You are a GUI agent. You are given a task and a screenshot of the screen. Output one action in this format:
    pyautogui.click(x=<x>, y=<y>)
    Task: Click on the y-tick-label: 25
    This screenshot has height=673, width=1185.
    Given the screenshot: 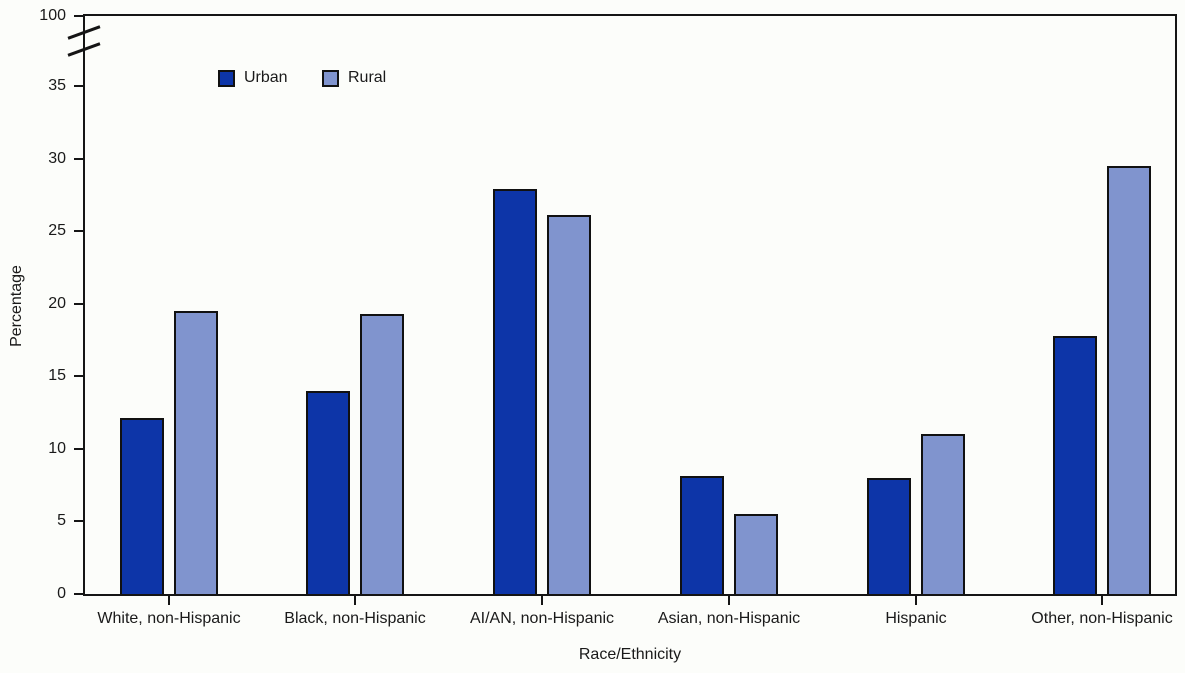 What is the action you would take?
    pyautogui.click(x=57, y=231)
    